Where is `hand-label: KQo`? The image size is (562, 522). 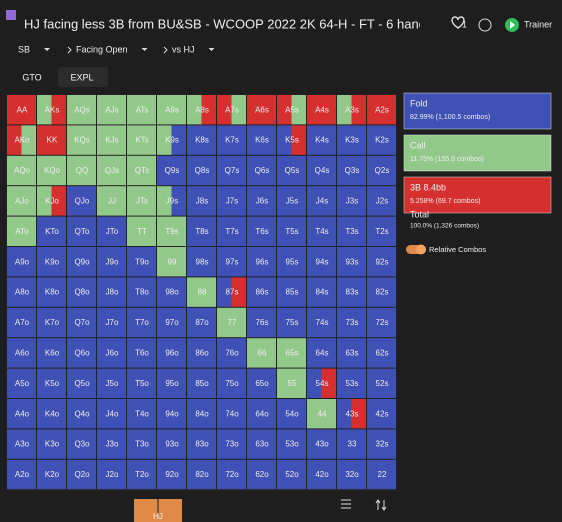 hand-label: KQo is located at coordinates (52, 170).